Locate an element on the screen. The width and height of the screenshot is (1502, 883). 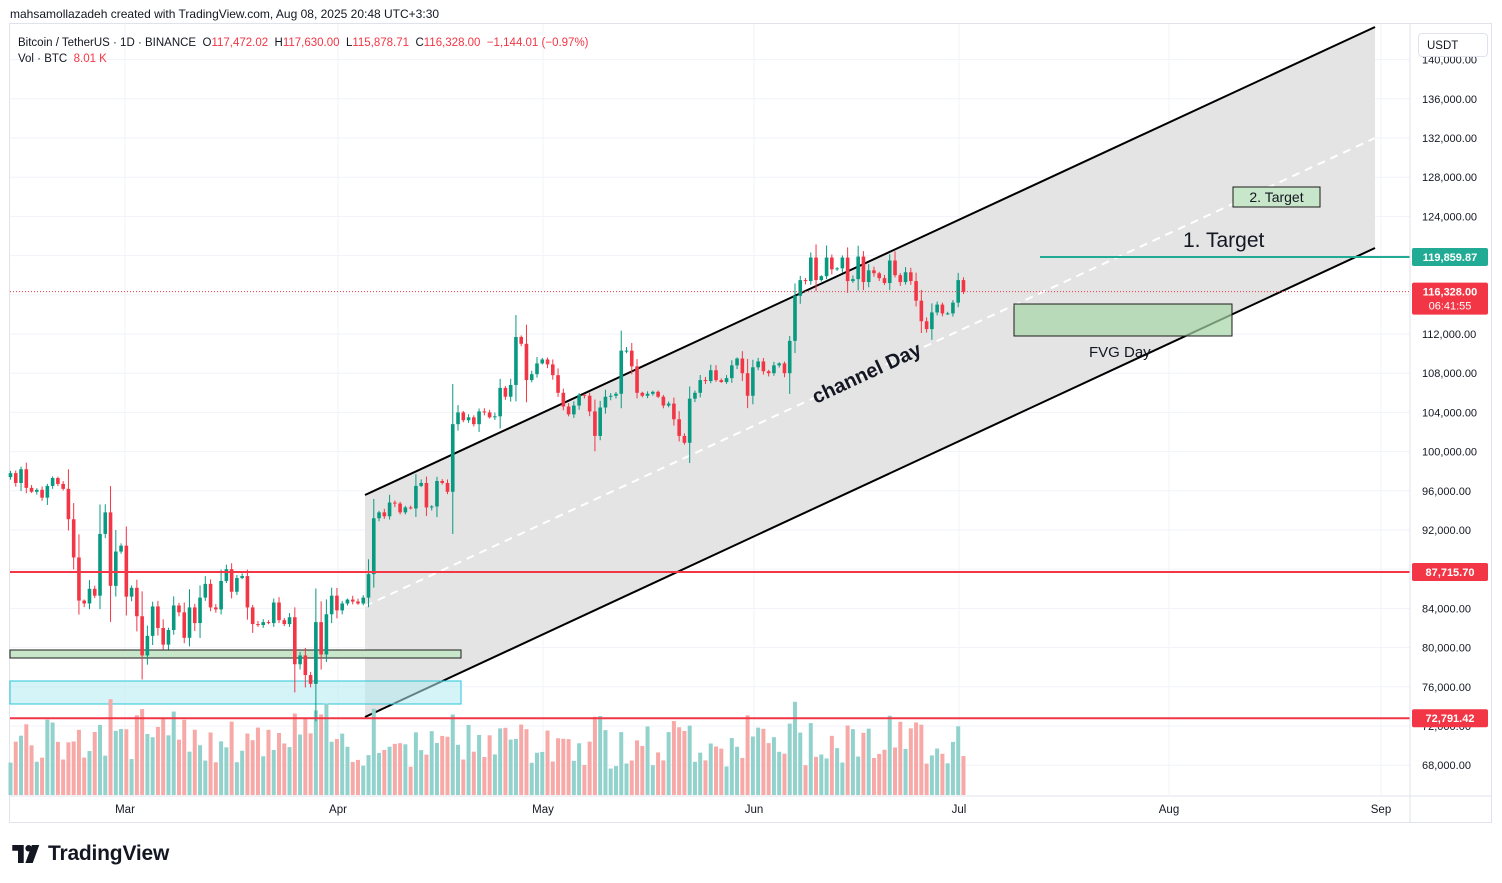
high-label: H is located at coordinates (278, 43).